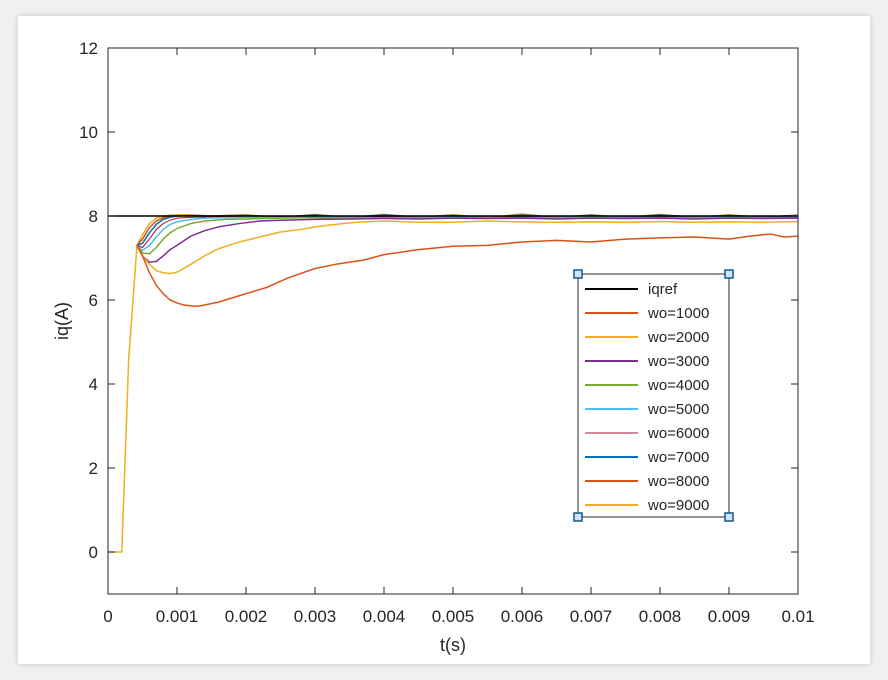  Describe the element at coordinates (88, 48) in the screenshot. I see `y-tick-label: 12` at that location.